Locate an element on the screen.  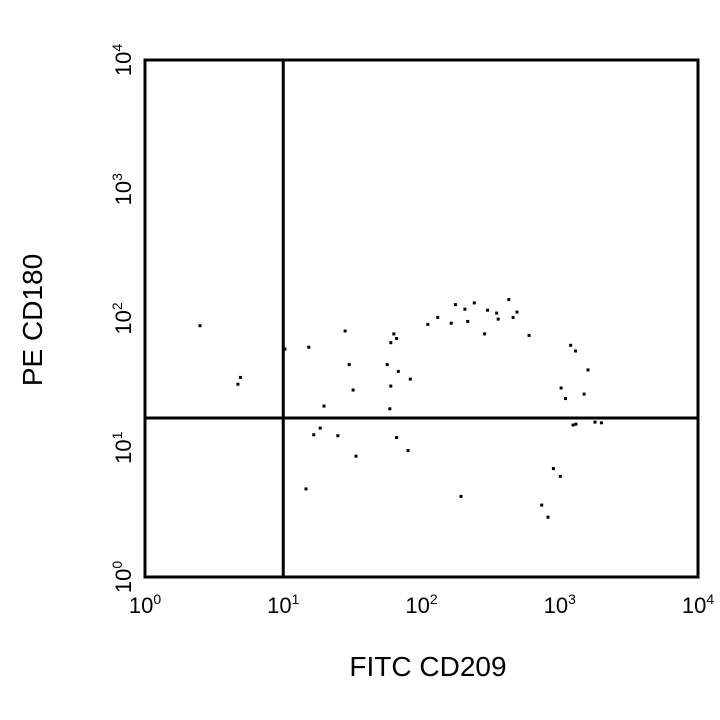
x-axis-ticks: 10⁰ 10¹ 10² 10³ 10⁴ is located at coordinates (421, 604).